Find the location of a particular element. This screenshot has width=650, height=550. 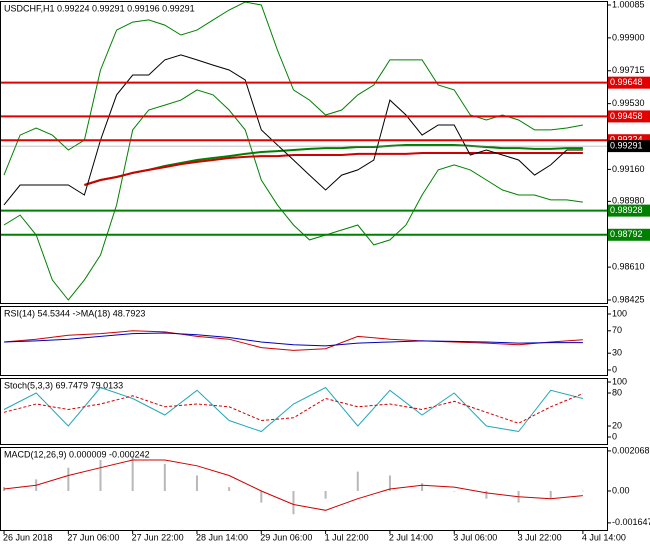

x-tick-label: 3 Jul 22:00 is located at coordinates (540, 537).